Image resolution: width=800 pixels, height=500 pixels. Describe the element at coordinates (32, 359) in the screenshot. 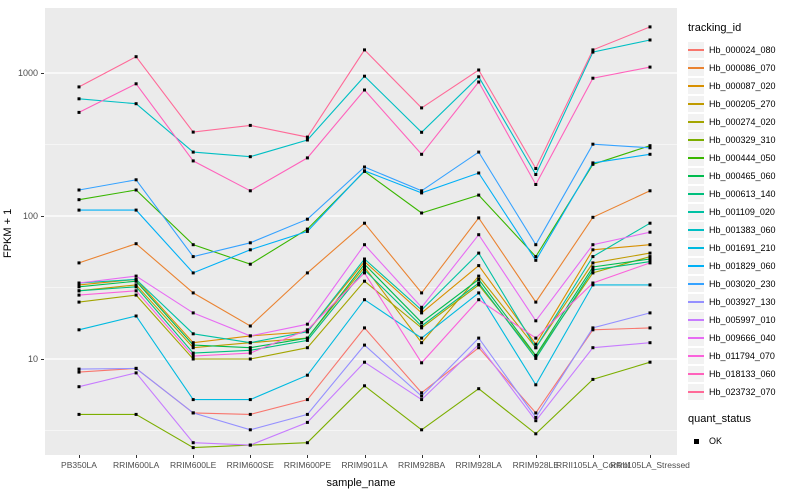

I see `y-tick-label: 10` at that location.